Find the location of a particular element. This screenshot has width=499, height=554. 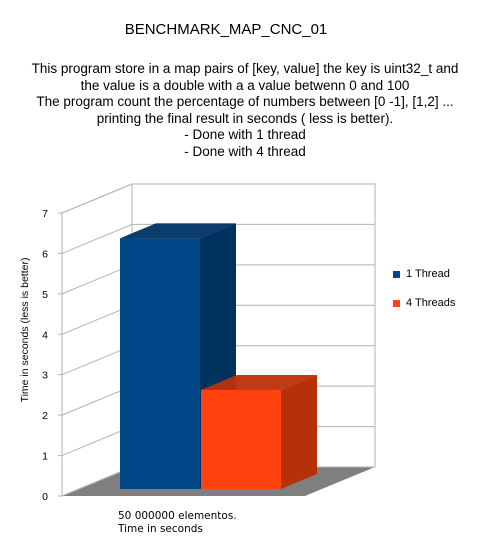

y-axis-label: Time in seconds (less is better) is located at coordinates (25, 330).